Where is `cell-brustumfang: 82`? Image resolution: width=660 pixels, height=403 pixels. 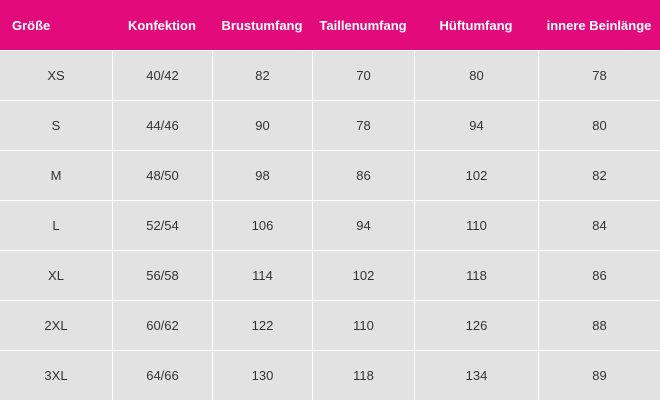 cell-brustumfang: 82 is located at coordinates (262, 75).